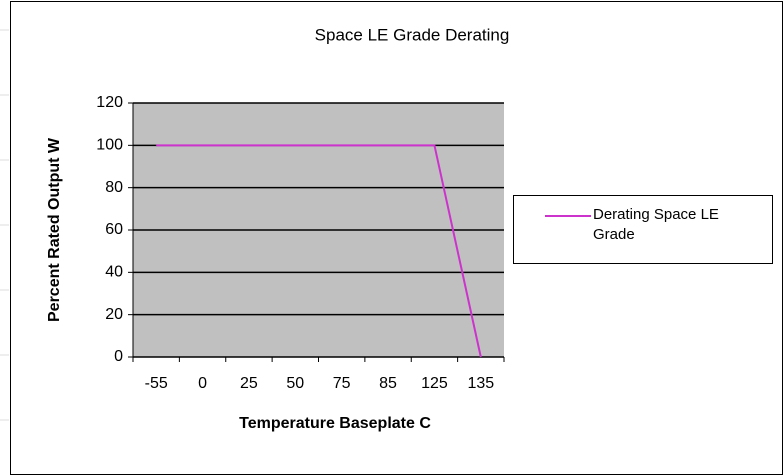  What do you see at coordinates (249, 383) in the screenshot?
I see `x-tick-label: 25` at bounding box center [249, 383].